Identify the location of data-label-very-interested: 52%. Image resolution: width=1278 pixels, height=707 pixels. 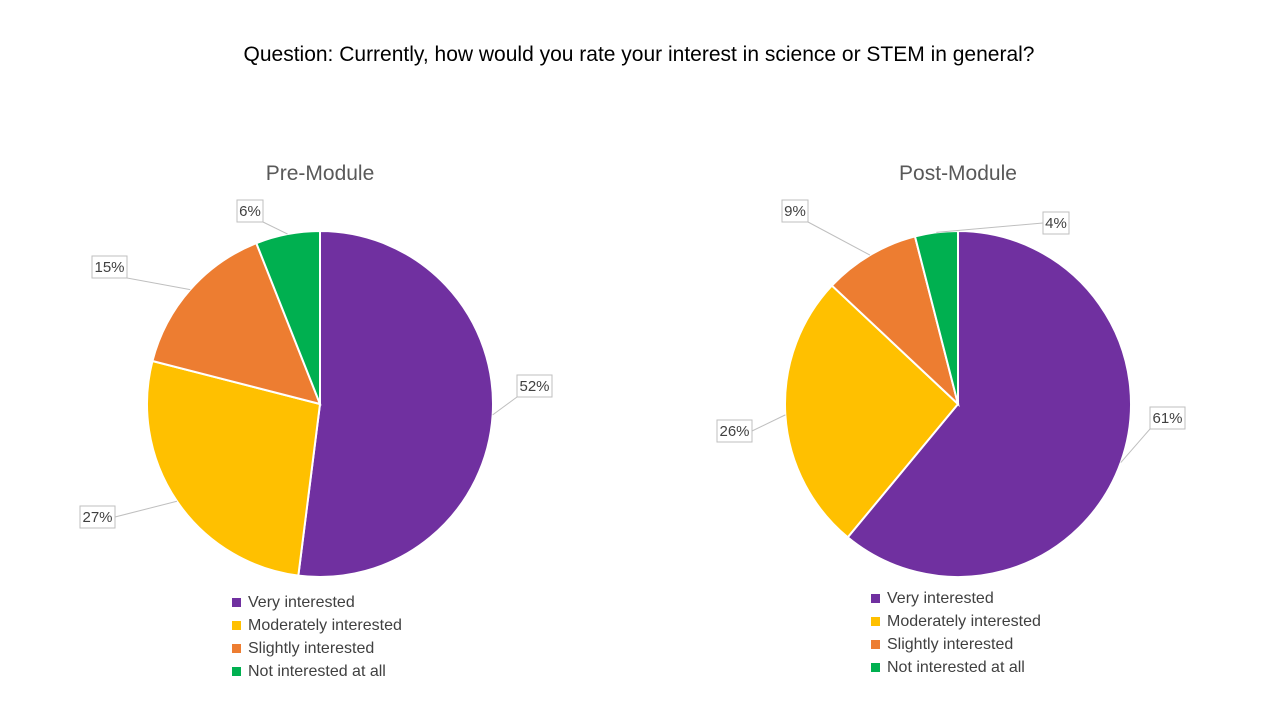
(534, 386).